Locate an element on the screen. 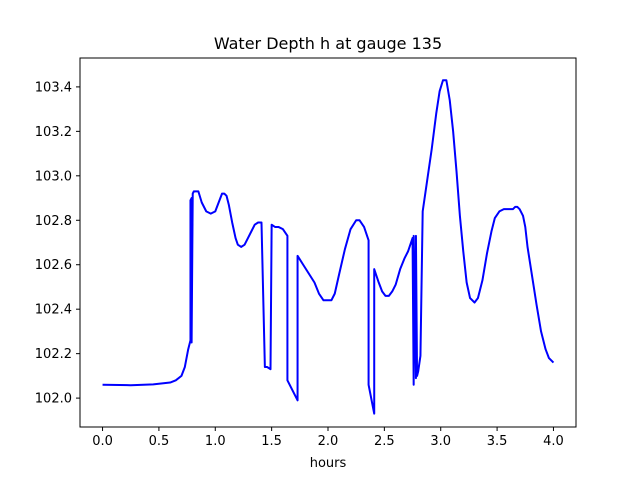 Image resolution: width=640 pixels, height=480 pixels. y-tick-label: 102.4 is located at coordinates (53, 310).